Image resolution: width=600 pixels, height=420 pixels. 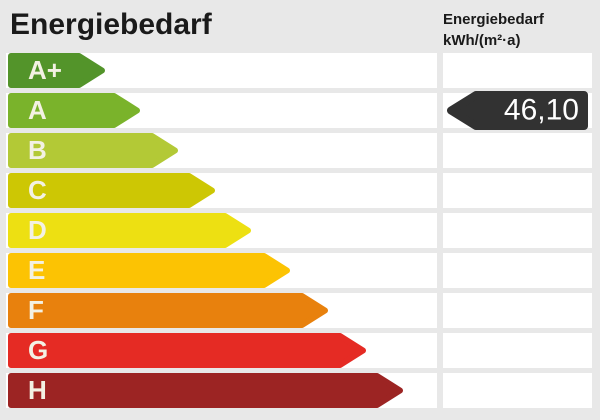 I want to click on indicator-value: 46,10, so click(x=541, y=109).